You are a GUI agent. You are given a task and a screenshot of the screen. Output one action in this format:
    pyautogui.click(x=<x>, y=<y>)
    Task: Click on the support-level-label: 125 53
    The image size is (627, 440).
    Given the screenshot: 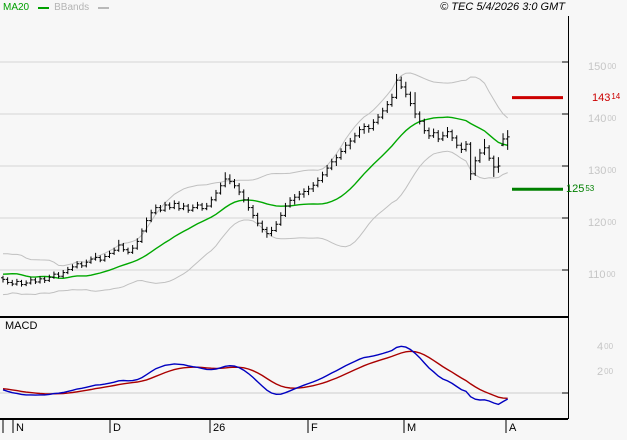 What is the action you would take?
    pyautogui.click(x=580, y=189)
    